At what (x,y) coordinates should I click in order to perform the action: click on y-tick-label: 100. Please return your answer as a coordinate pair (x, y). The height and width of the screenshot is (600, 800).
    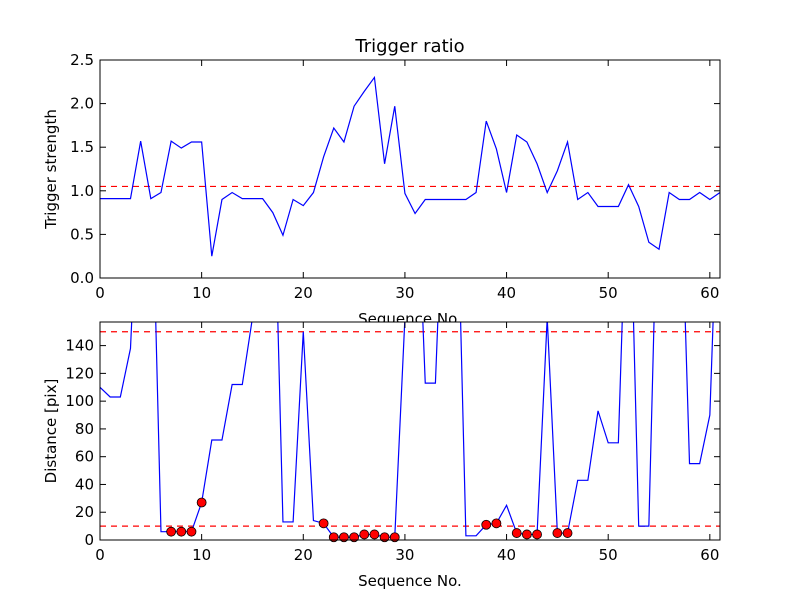
    Looking at the image, I should click on (79, 401).